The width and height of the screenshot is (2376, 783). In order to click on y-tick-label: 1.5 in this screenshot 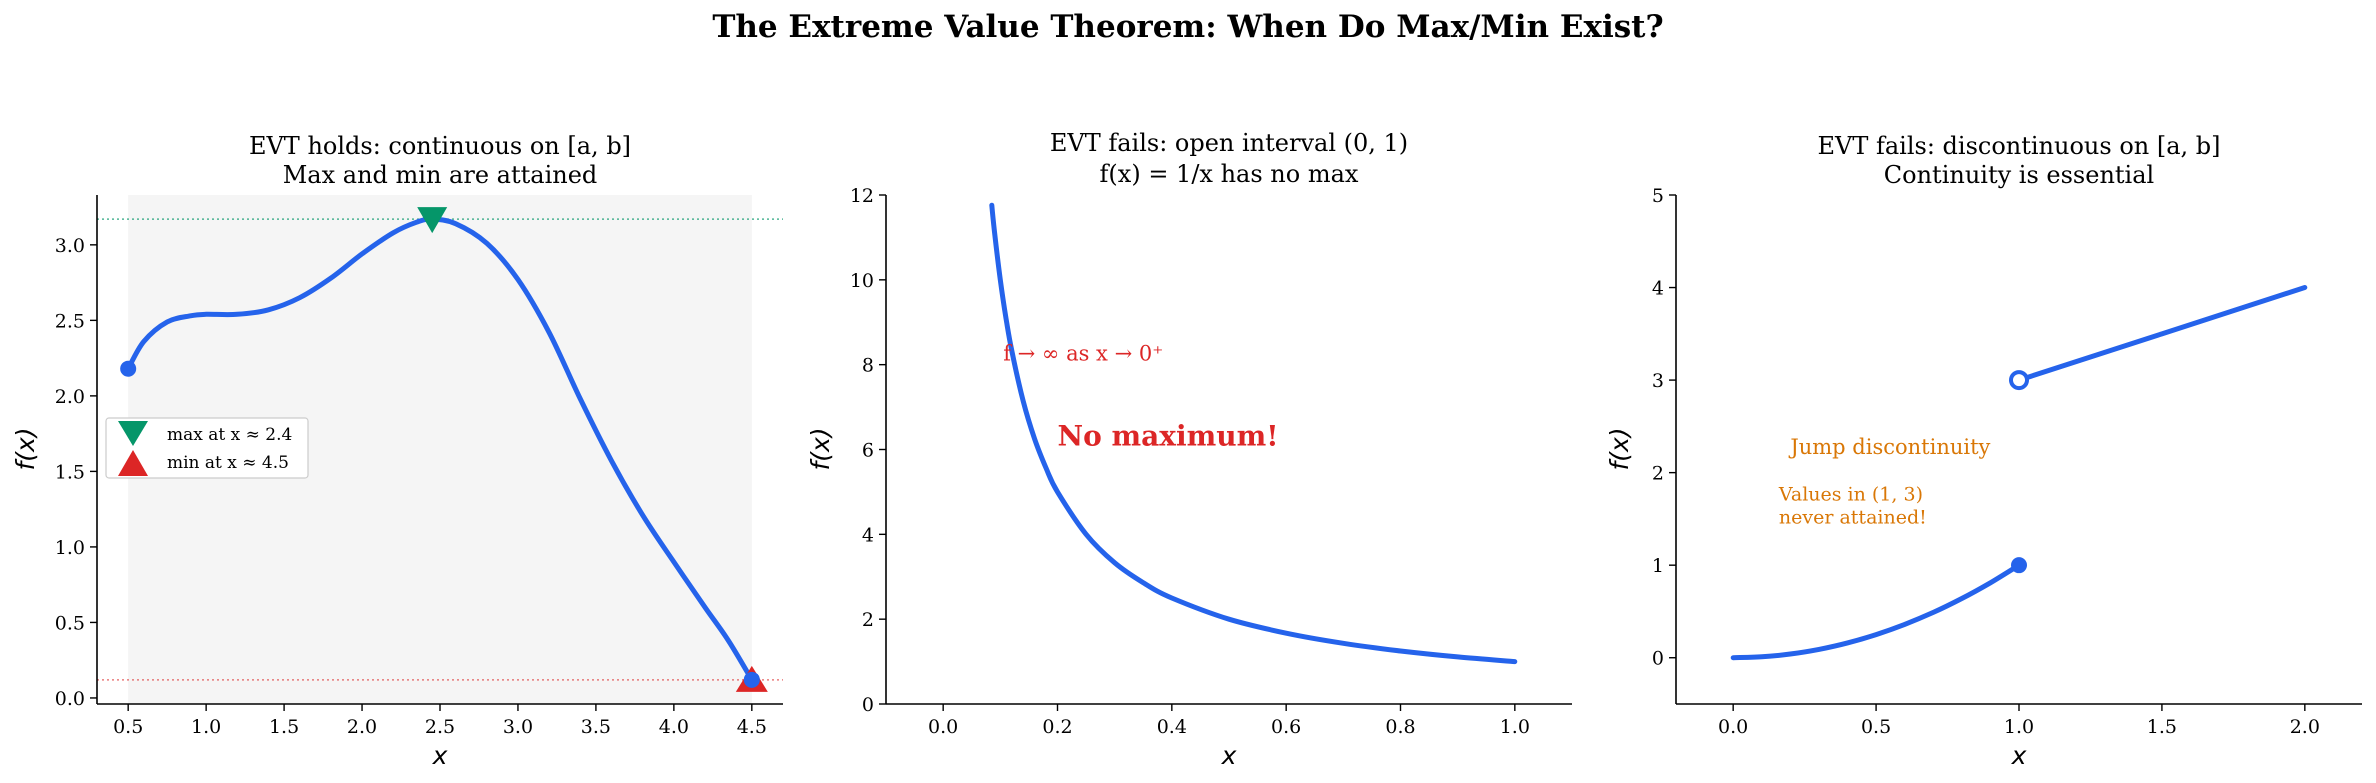, I will do `click(70, 472)`.